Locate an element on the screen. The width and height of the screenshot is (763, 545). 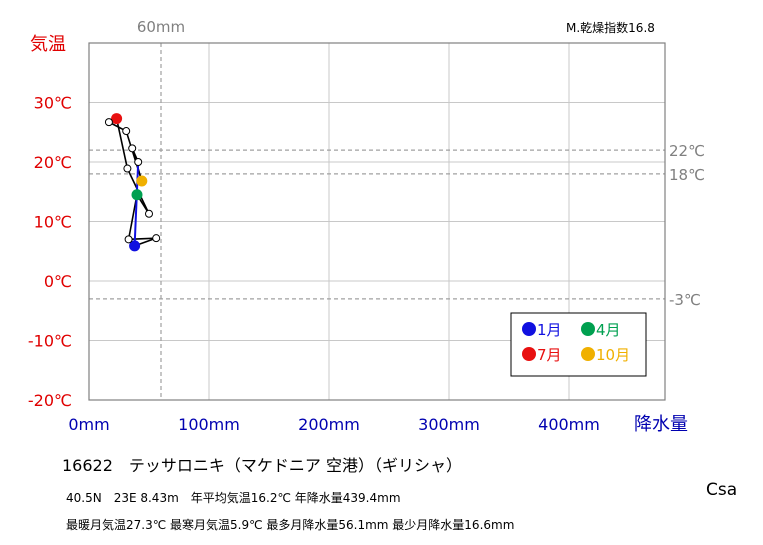
legend-label: 1月 is located at coordinates (549, 330).